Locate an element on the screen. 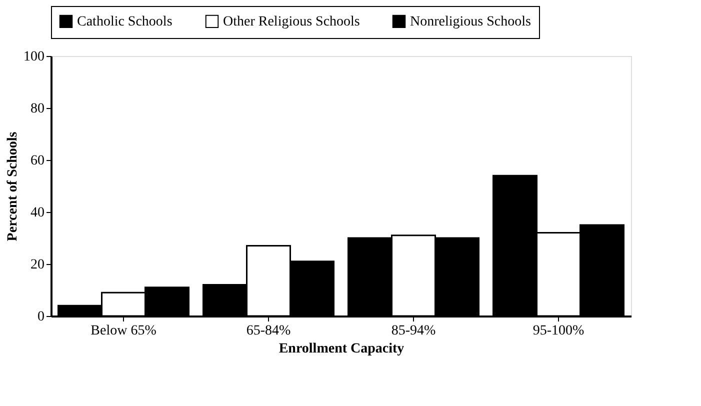 Image resolution: width=701 pixels, height=406 pixels. legend-label: Catholic Schools is located at coordinates (124, 22).